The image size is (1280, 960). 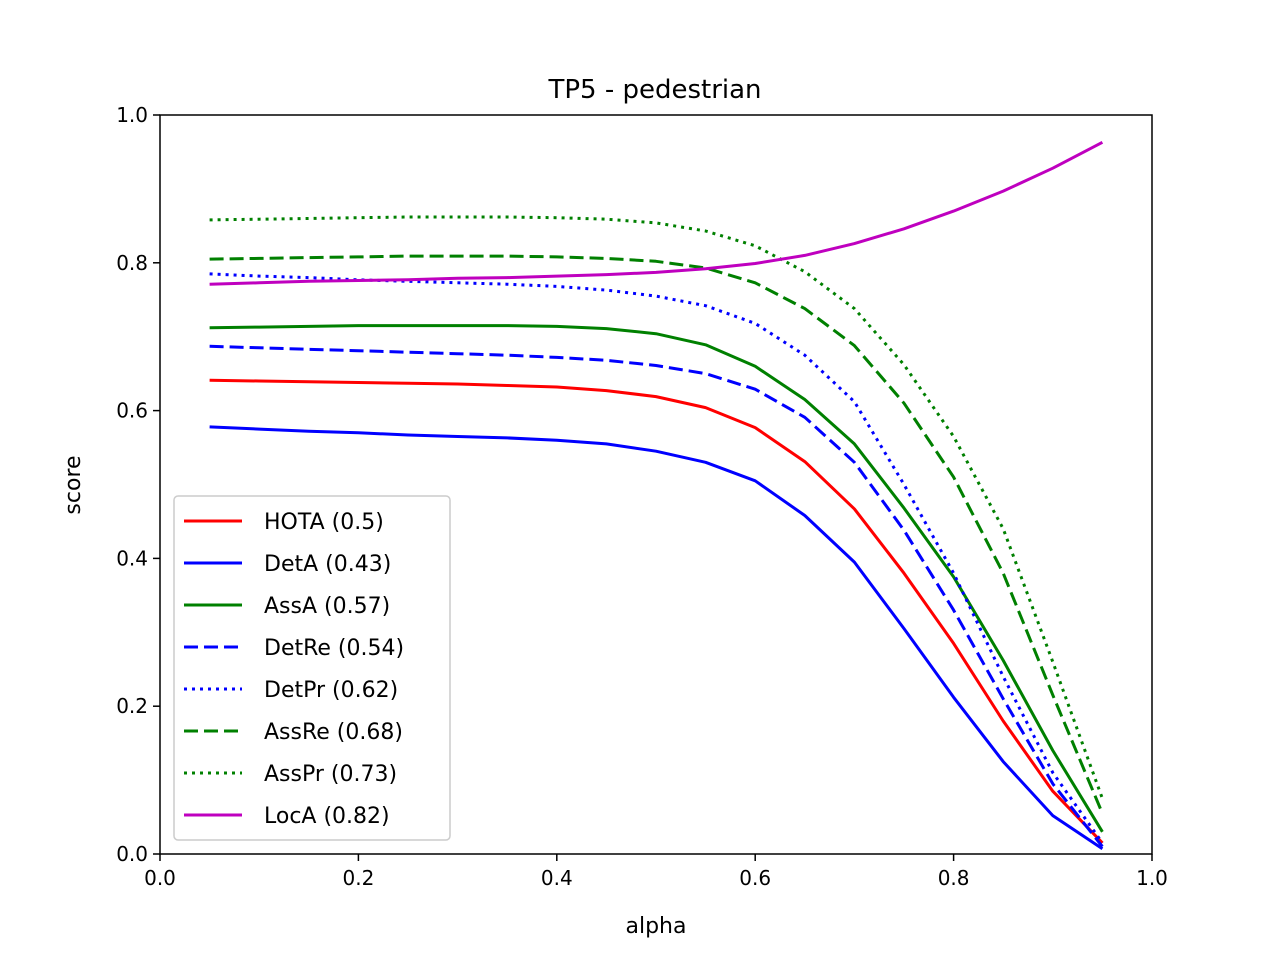 What do you see at coordinates (160, 878) in the screenshot?
I see `x-tick-label: 0.0` at bounding box center [160, 878].